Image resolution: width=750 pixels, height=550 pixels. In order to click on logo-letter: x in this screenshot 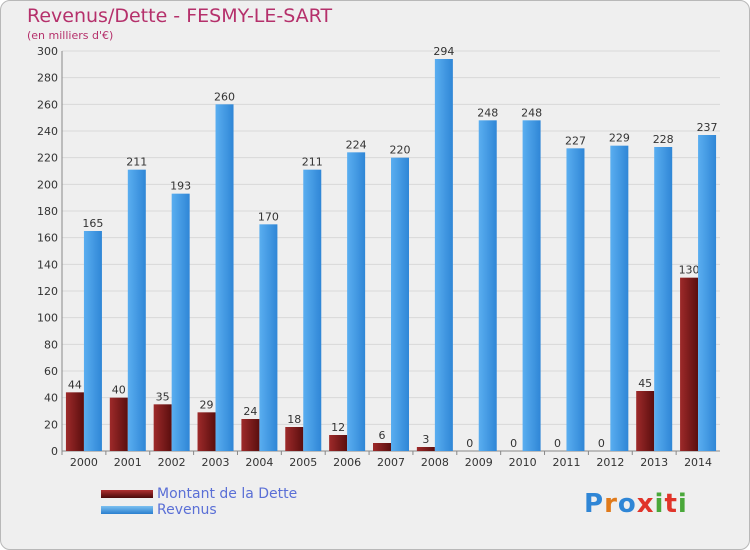, I will do `click(645, 504)`.